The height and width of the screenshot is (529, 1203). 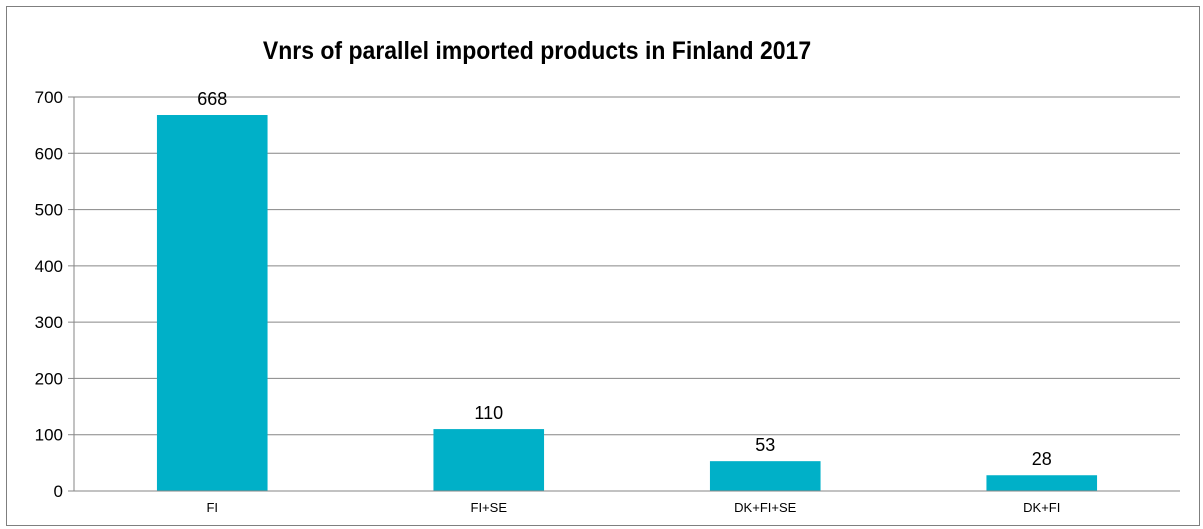 I want to click on ytick-label-200: 200, so click(x=49, y=378).